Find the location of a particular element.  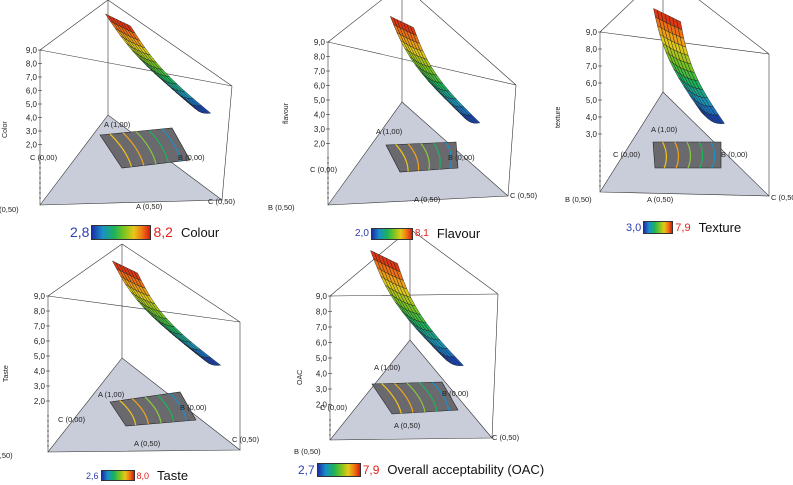

legend-min: 2,6 is located at coordinates (92, 475).